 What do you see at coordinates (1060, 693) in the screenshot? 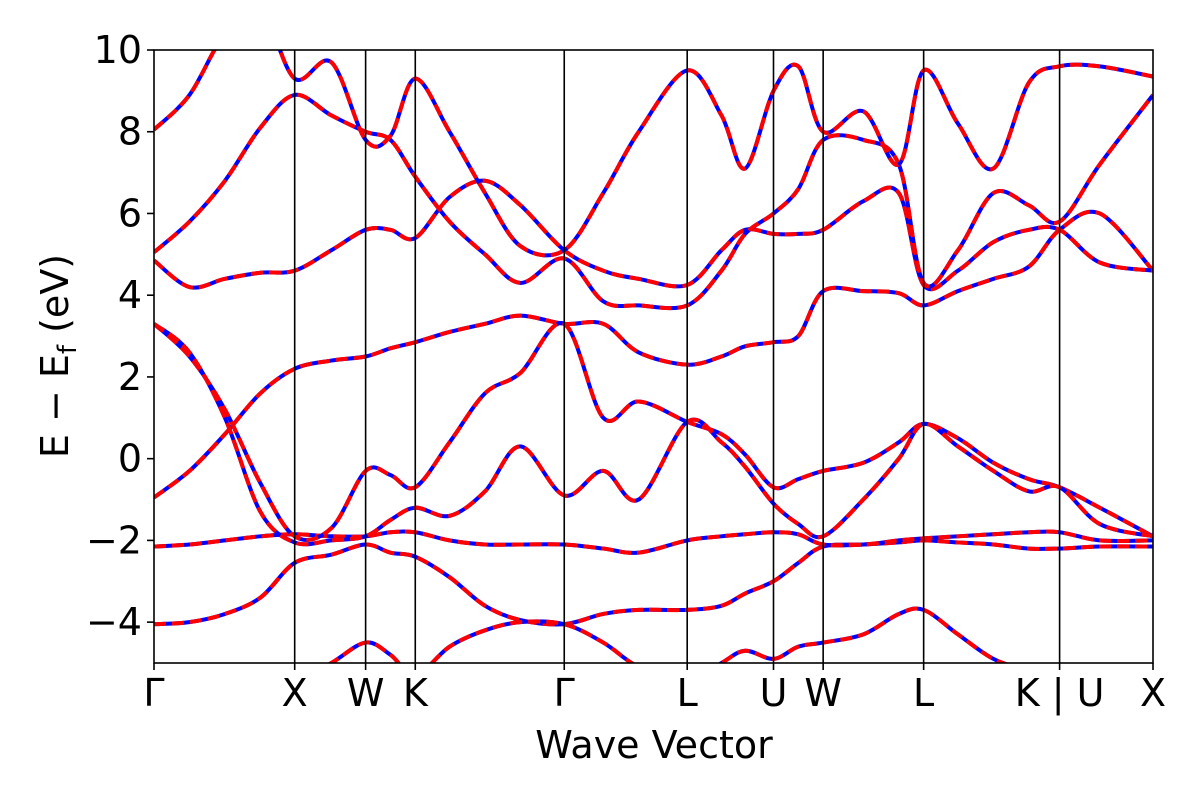
I see `x-tick-label: K | U` at bounding box center [1060, 693].